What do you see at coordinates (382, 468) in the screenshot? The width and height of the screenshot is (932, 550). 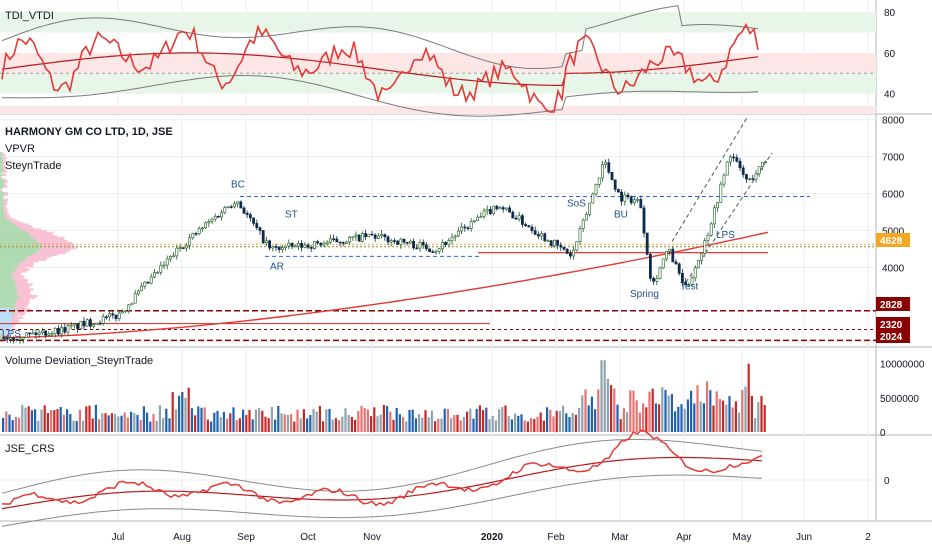 I see `crs-line` at bounding box center [382, 468].